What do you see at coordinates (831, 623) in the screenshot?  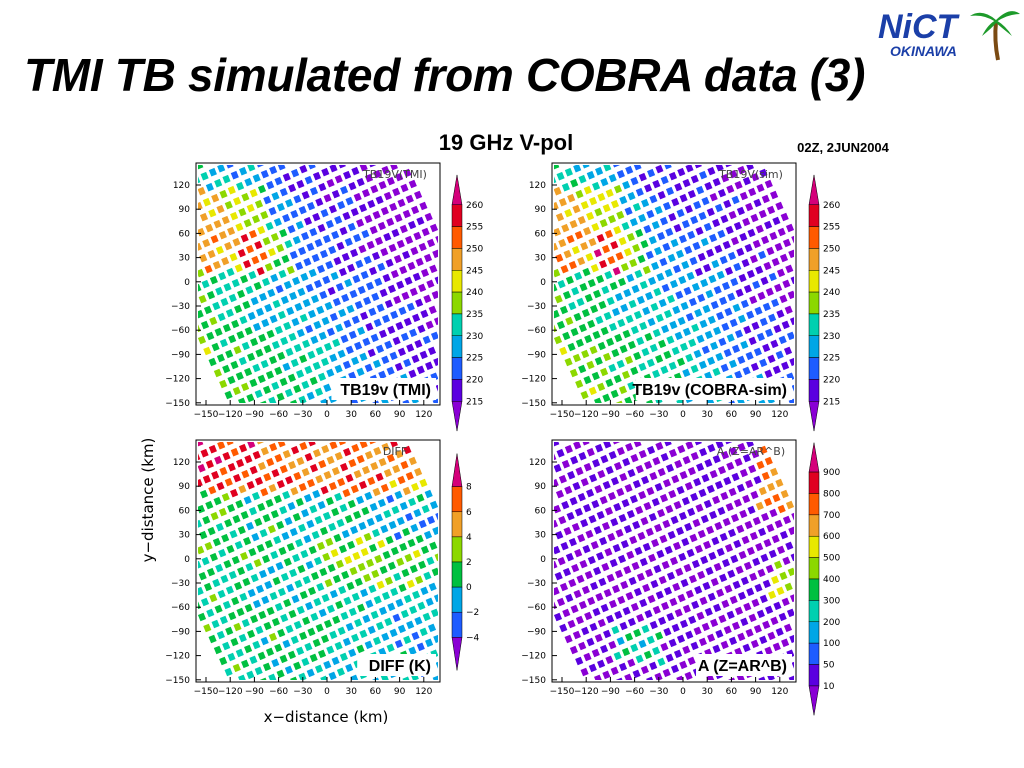 I see `colorbar-label: 200` at bounding box center [831, 623].